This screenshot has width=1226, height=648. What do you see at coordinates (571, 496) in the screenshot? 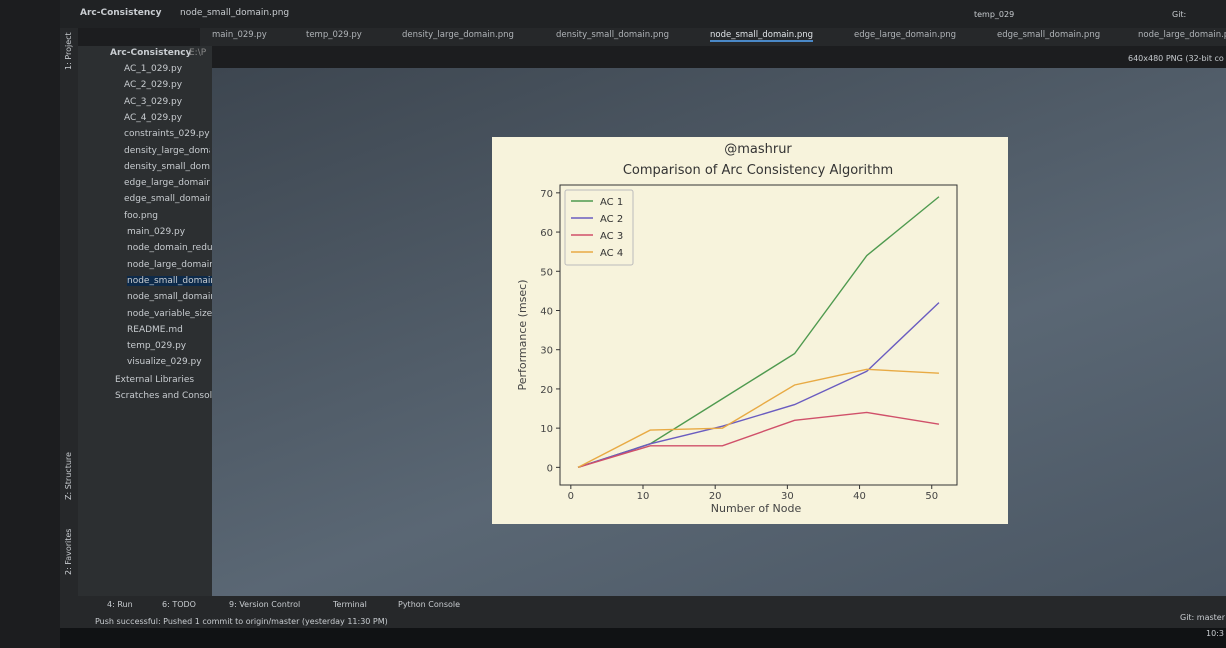
I see `x-tick-label: 0` at bounding box center [571, 496].